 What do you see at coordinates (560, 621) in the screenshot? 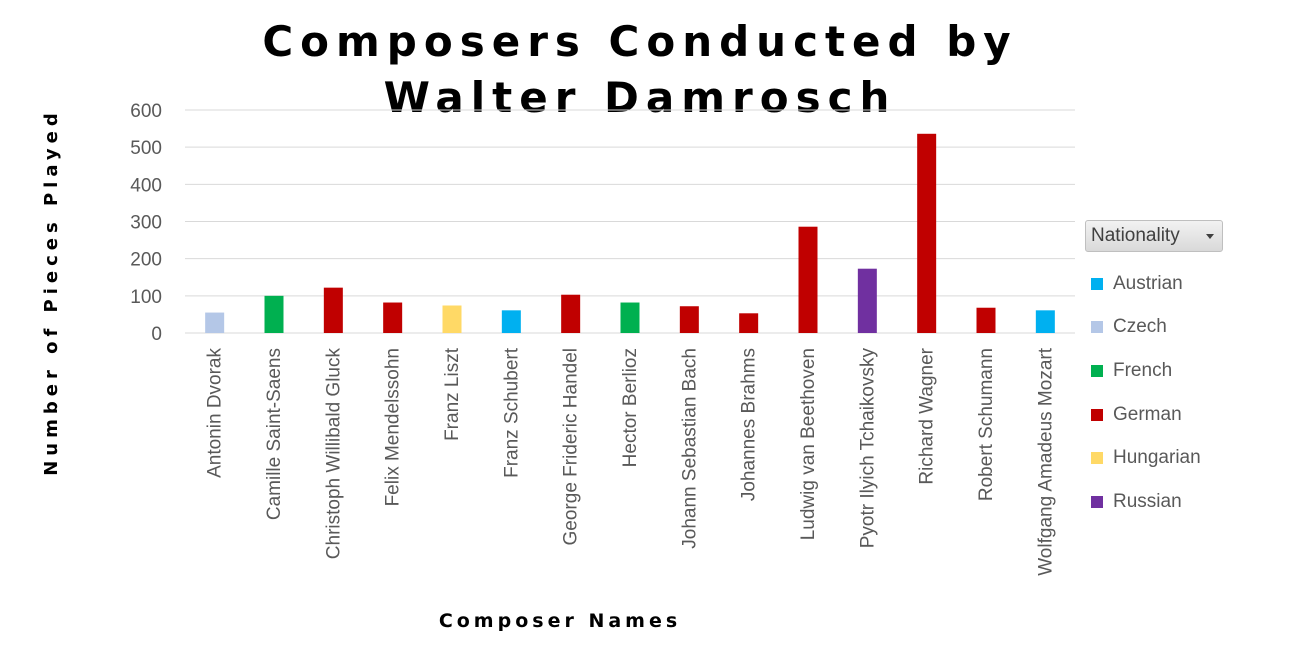
I see `x-axis-label: Composer Names` at bounding box center [560, 621].